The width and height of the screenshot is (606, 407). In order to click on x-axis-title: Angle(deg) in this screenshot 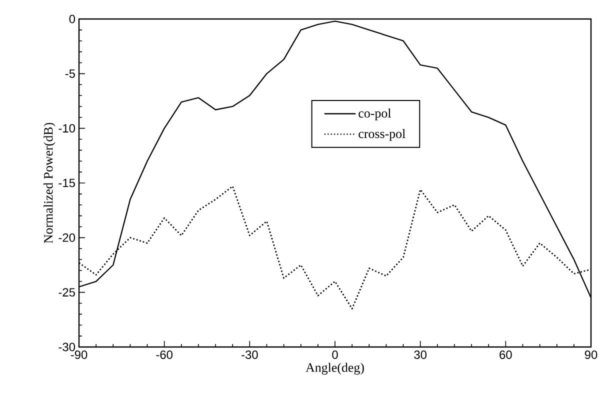, I will do `click(335, 368)`.